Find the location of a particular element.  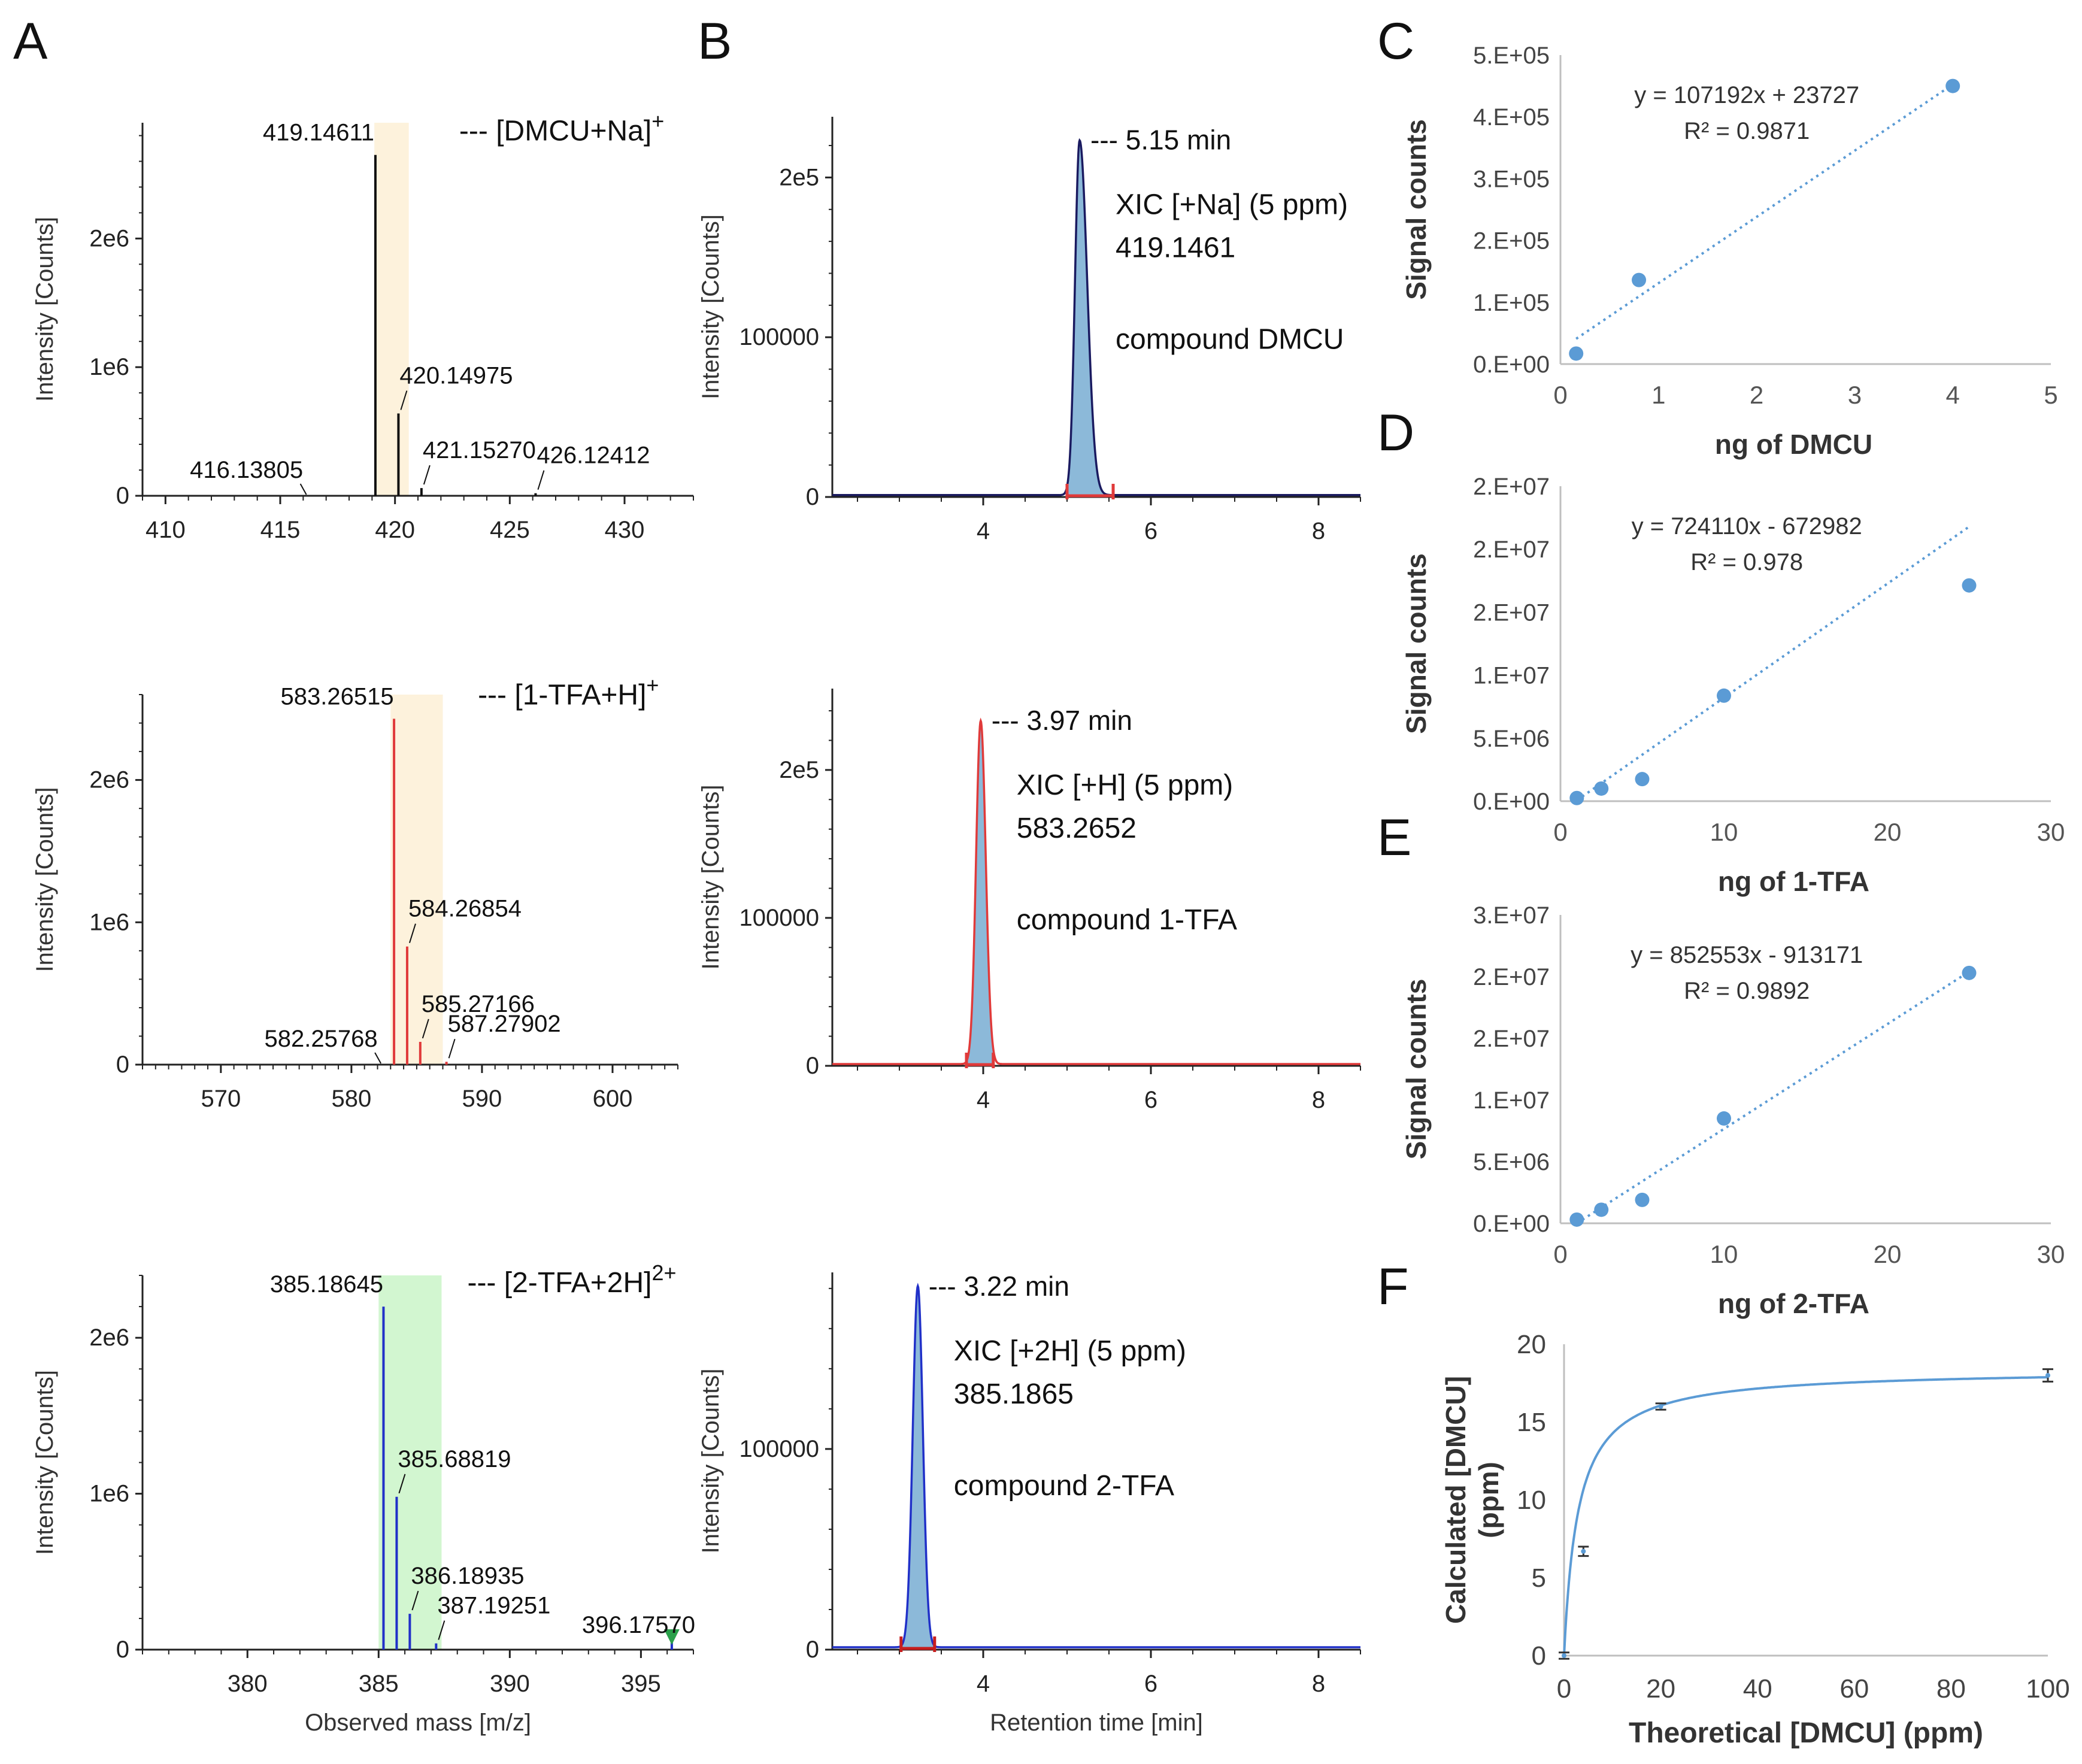

ion-label: --- [1-TFA+H]+ is located at coordinates (569, 691).